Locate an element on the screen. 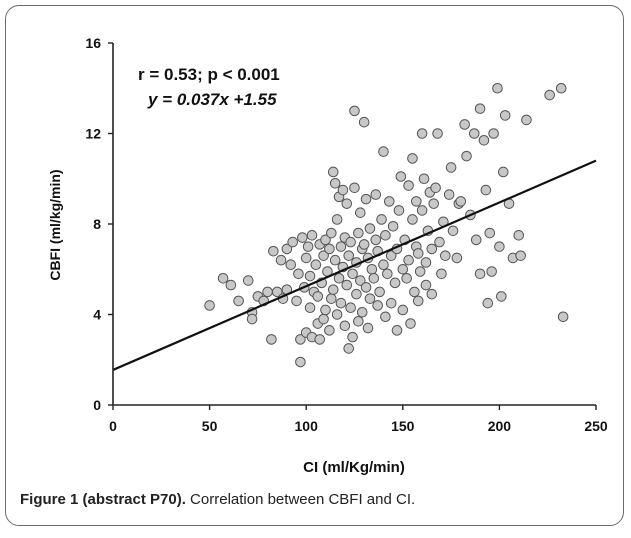  y-axis-label: CBFI (ml/kg/min) is located at coordinates (55, 224).